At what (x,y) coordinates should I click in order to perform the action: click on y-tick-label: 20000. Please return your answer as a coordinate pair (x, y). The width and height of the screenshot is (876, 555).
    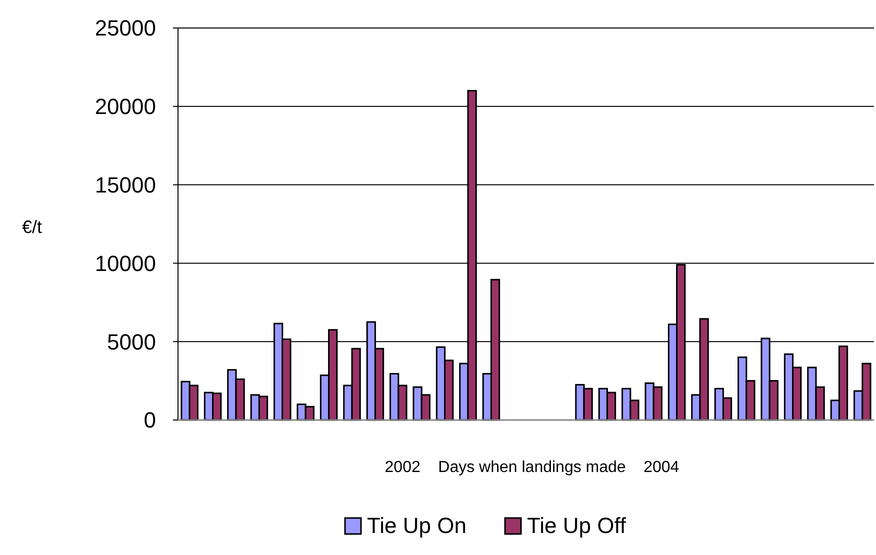
    Looking at the image, I should click on (125, 107).